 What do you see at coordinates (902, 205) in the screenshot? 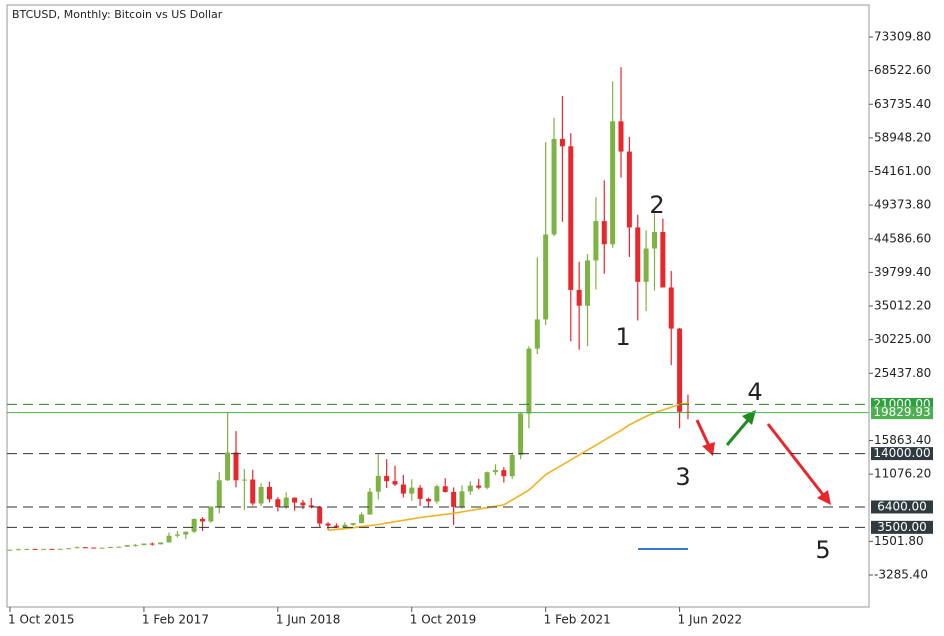
I see `y-tick-label: 49373.80` at bounding box center [902, 205].